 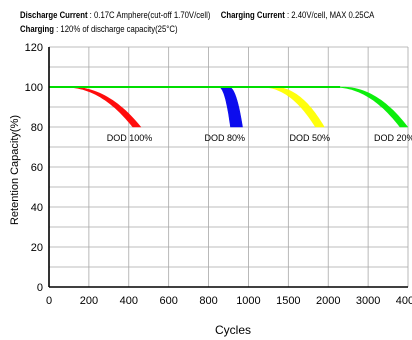 What do you see at coordinates (224, 138) in the screenshot?
I see `series-label: DOD 80%` at bounding box center [224, 138].